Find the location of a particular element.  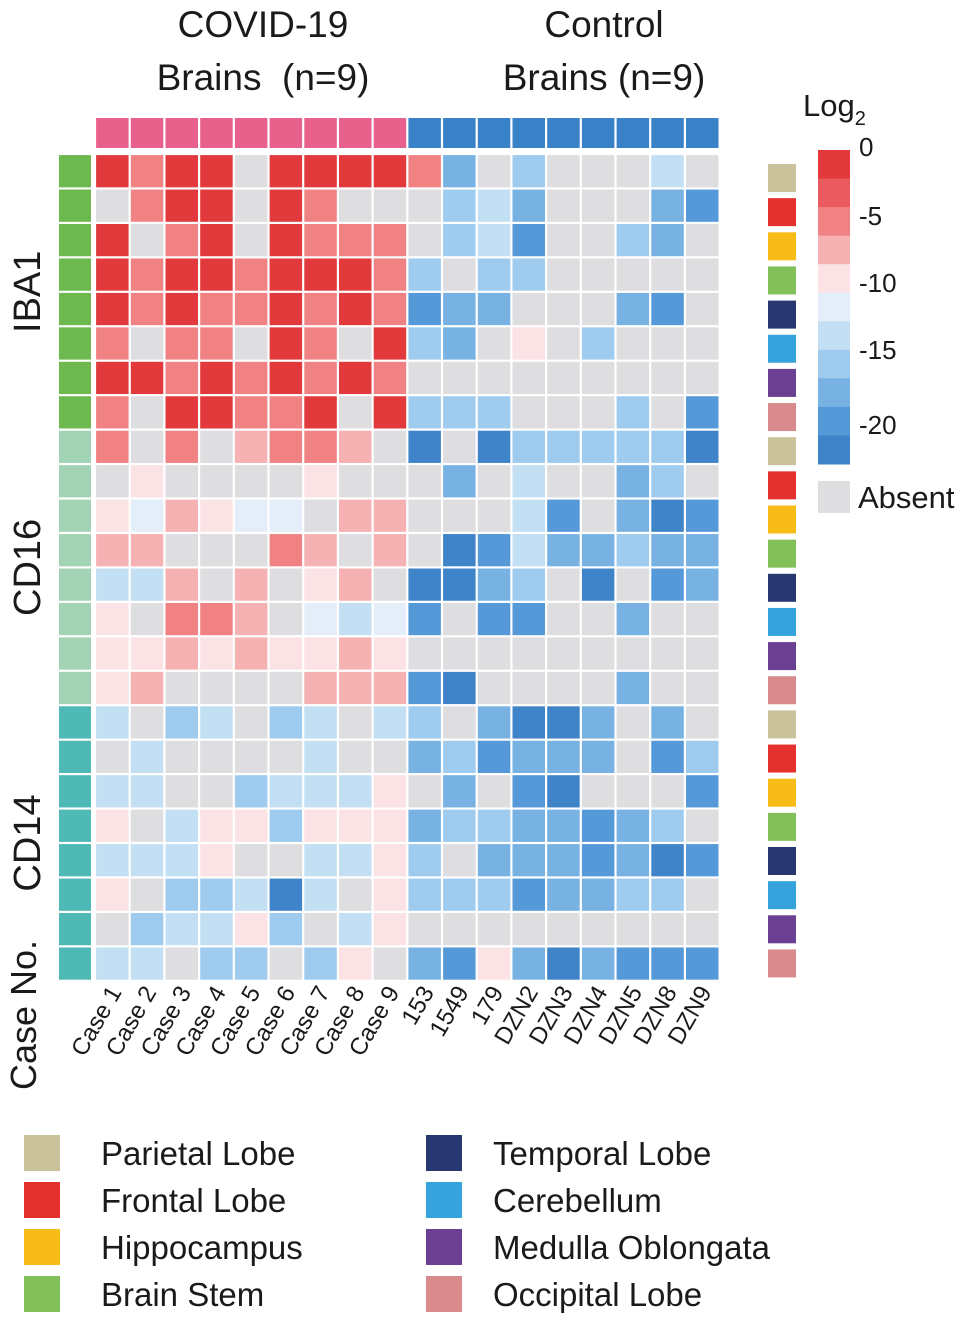

row-group-strip is located at coordinates (75, 567).